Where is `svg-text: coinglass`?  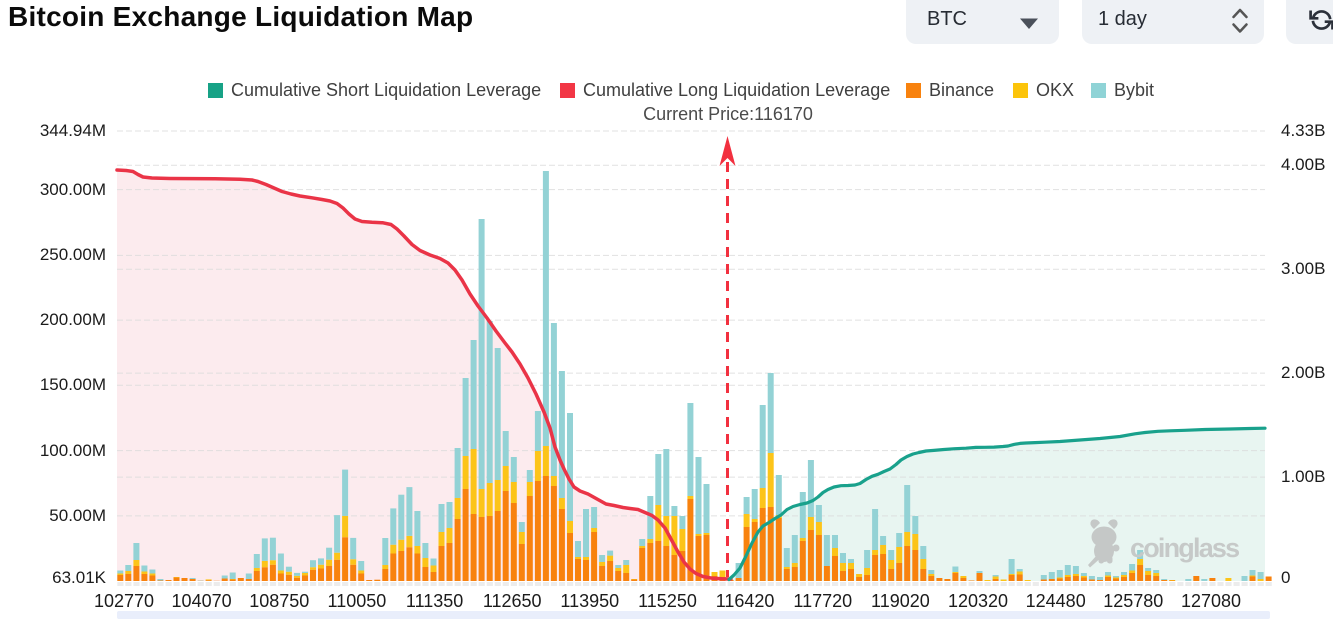 svg-text: coinglass is located at coordinates (1184, 548).